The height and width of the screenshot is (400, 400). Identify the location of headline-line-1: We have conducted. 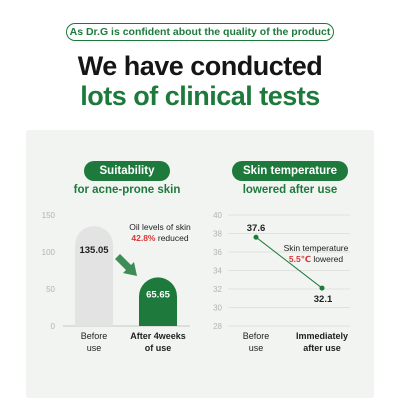
(200, 66).